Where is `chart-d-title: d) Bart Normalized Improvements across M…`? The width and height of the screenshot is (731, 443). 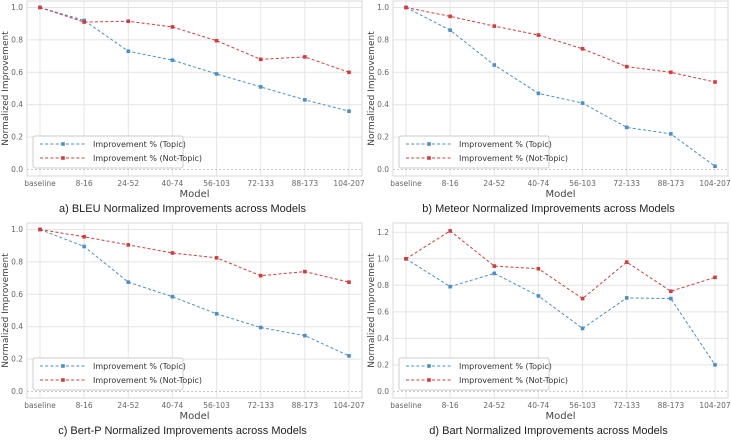
chart-d-title: d) Bart Normalized Improvements across M… is located at coordinates (548, 431).